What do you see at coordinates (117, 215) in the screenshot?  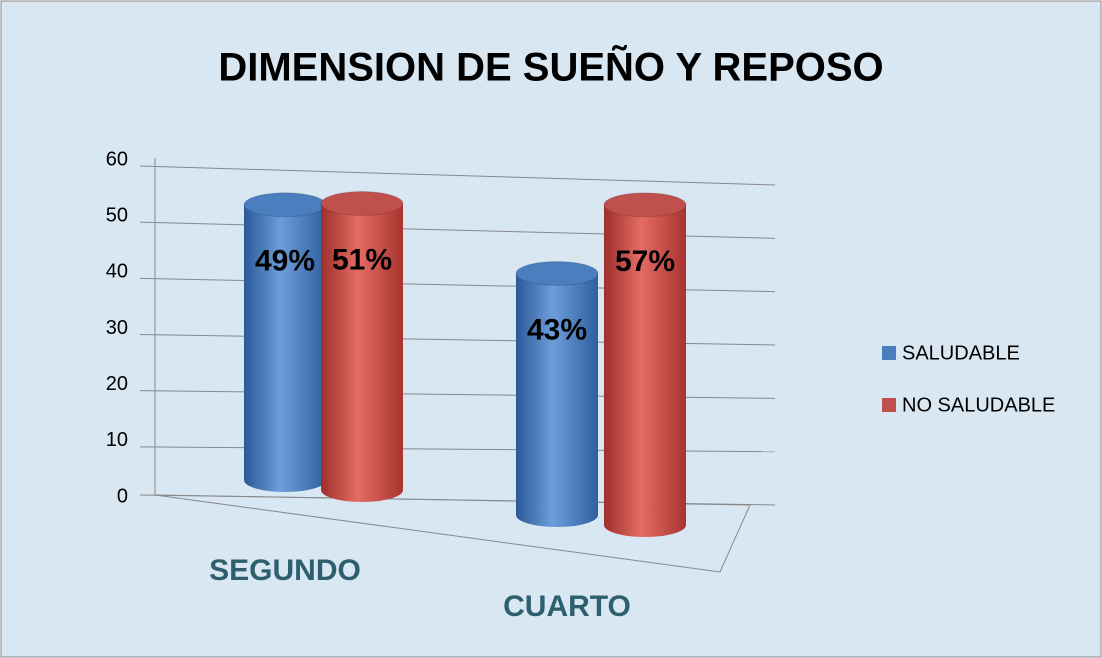 I see `y-tick-label: 50` at bounding box center [117, 215].